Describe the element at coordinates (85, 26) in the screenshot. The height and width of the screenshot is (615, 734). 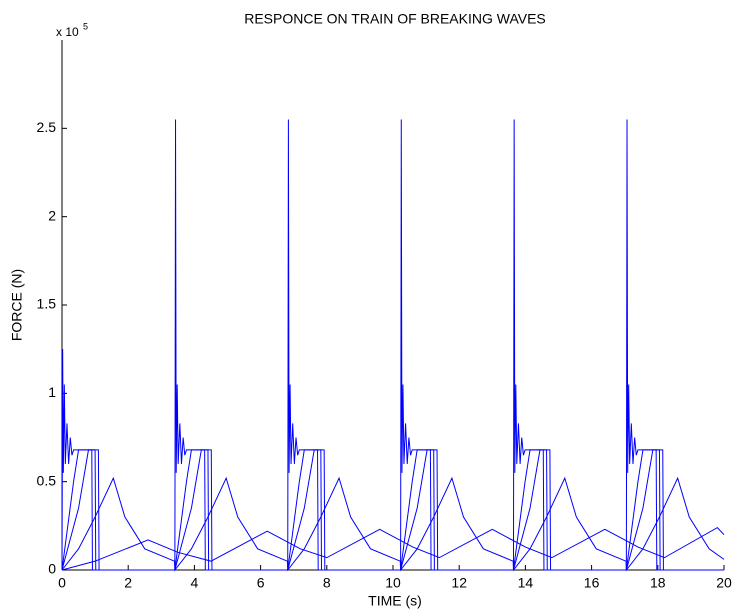
I see `y-multiplier-exponent: 5` at that location.